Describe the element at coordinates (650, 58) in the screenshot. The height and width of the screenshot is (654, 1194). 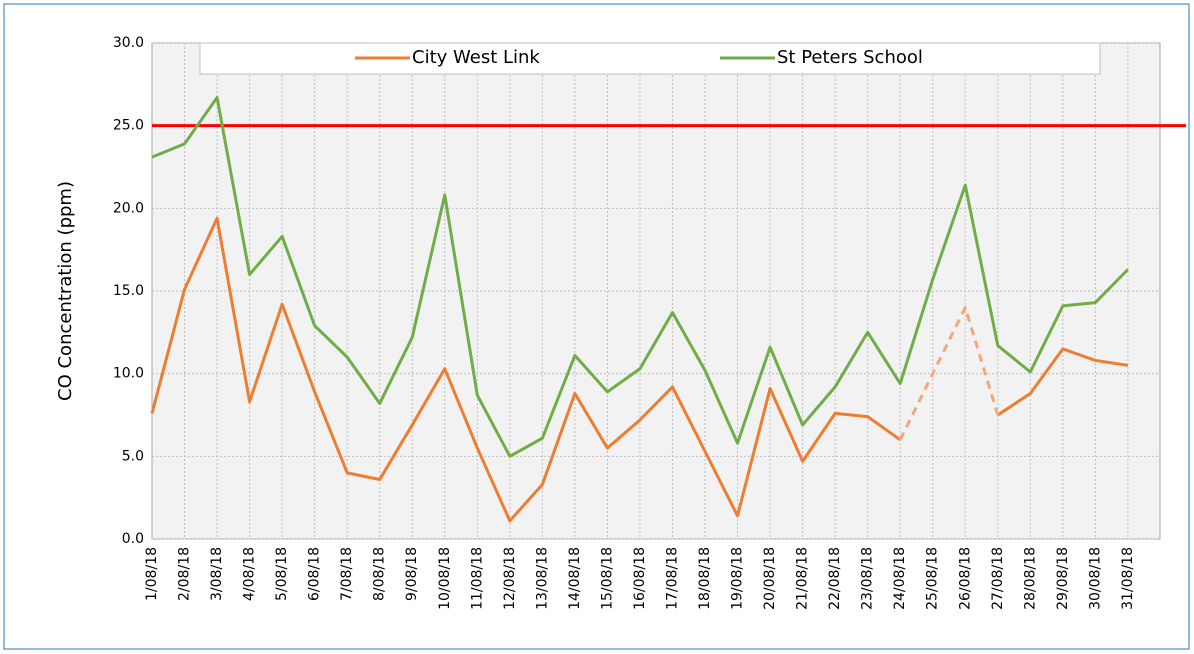
I see `legend-box` at that location.